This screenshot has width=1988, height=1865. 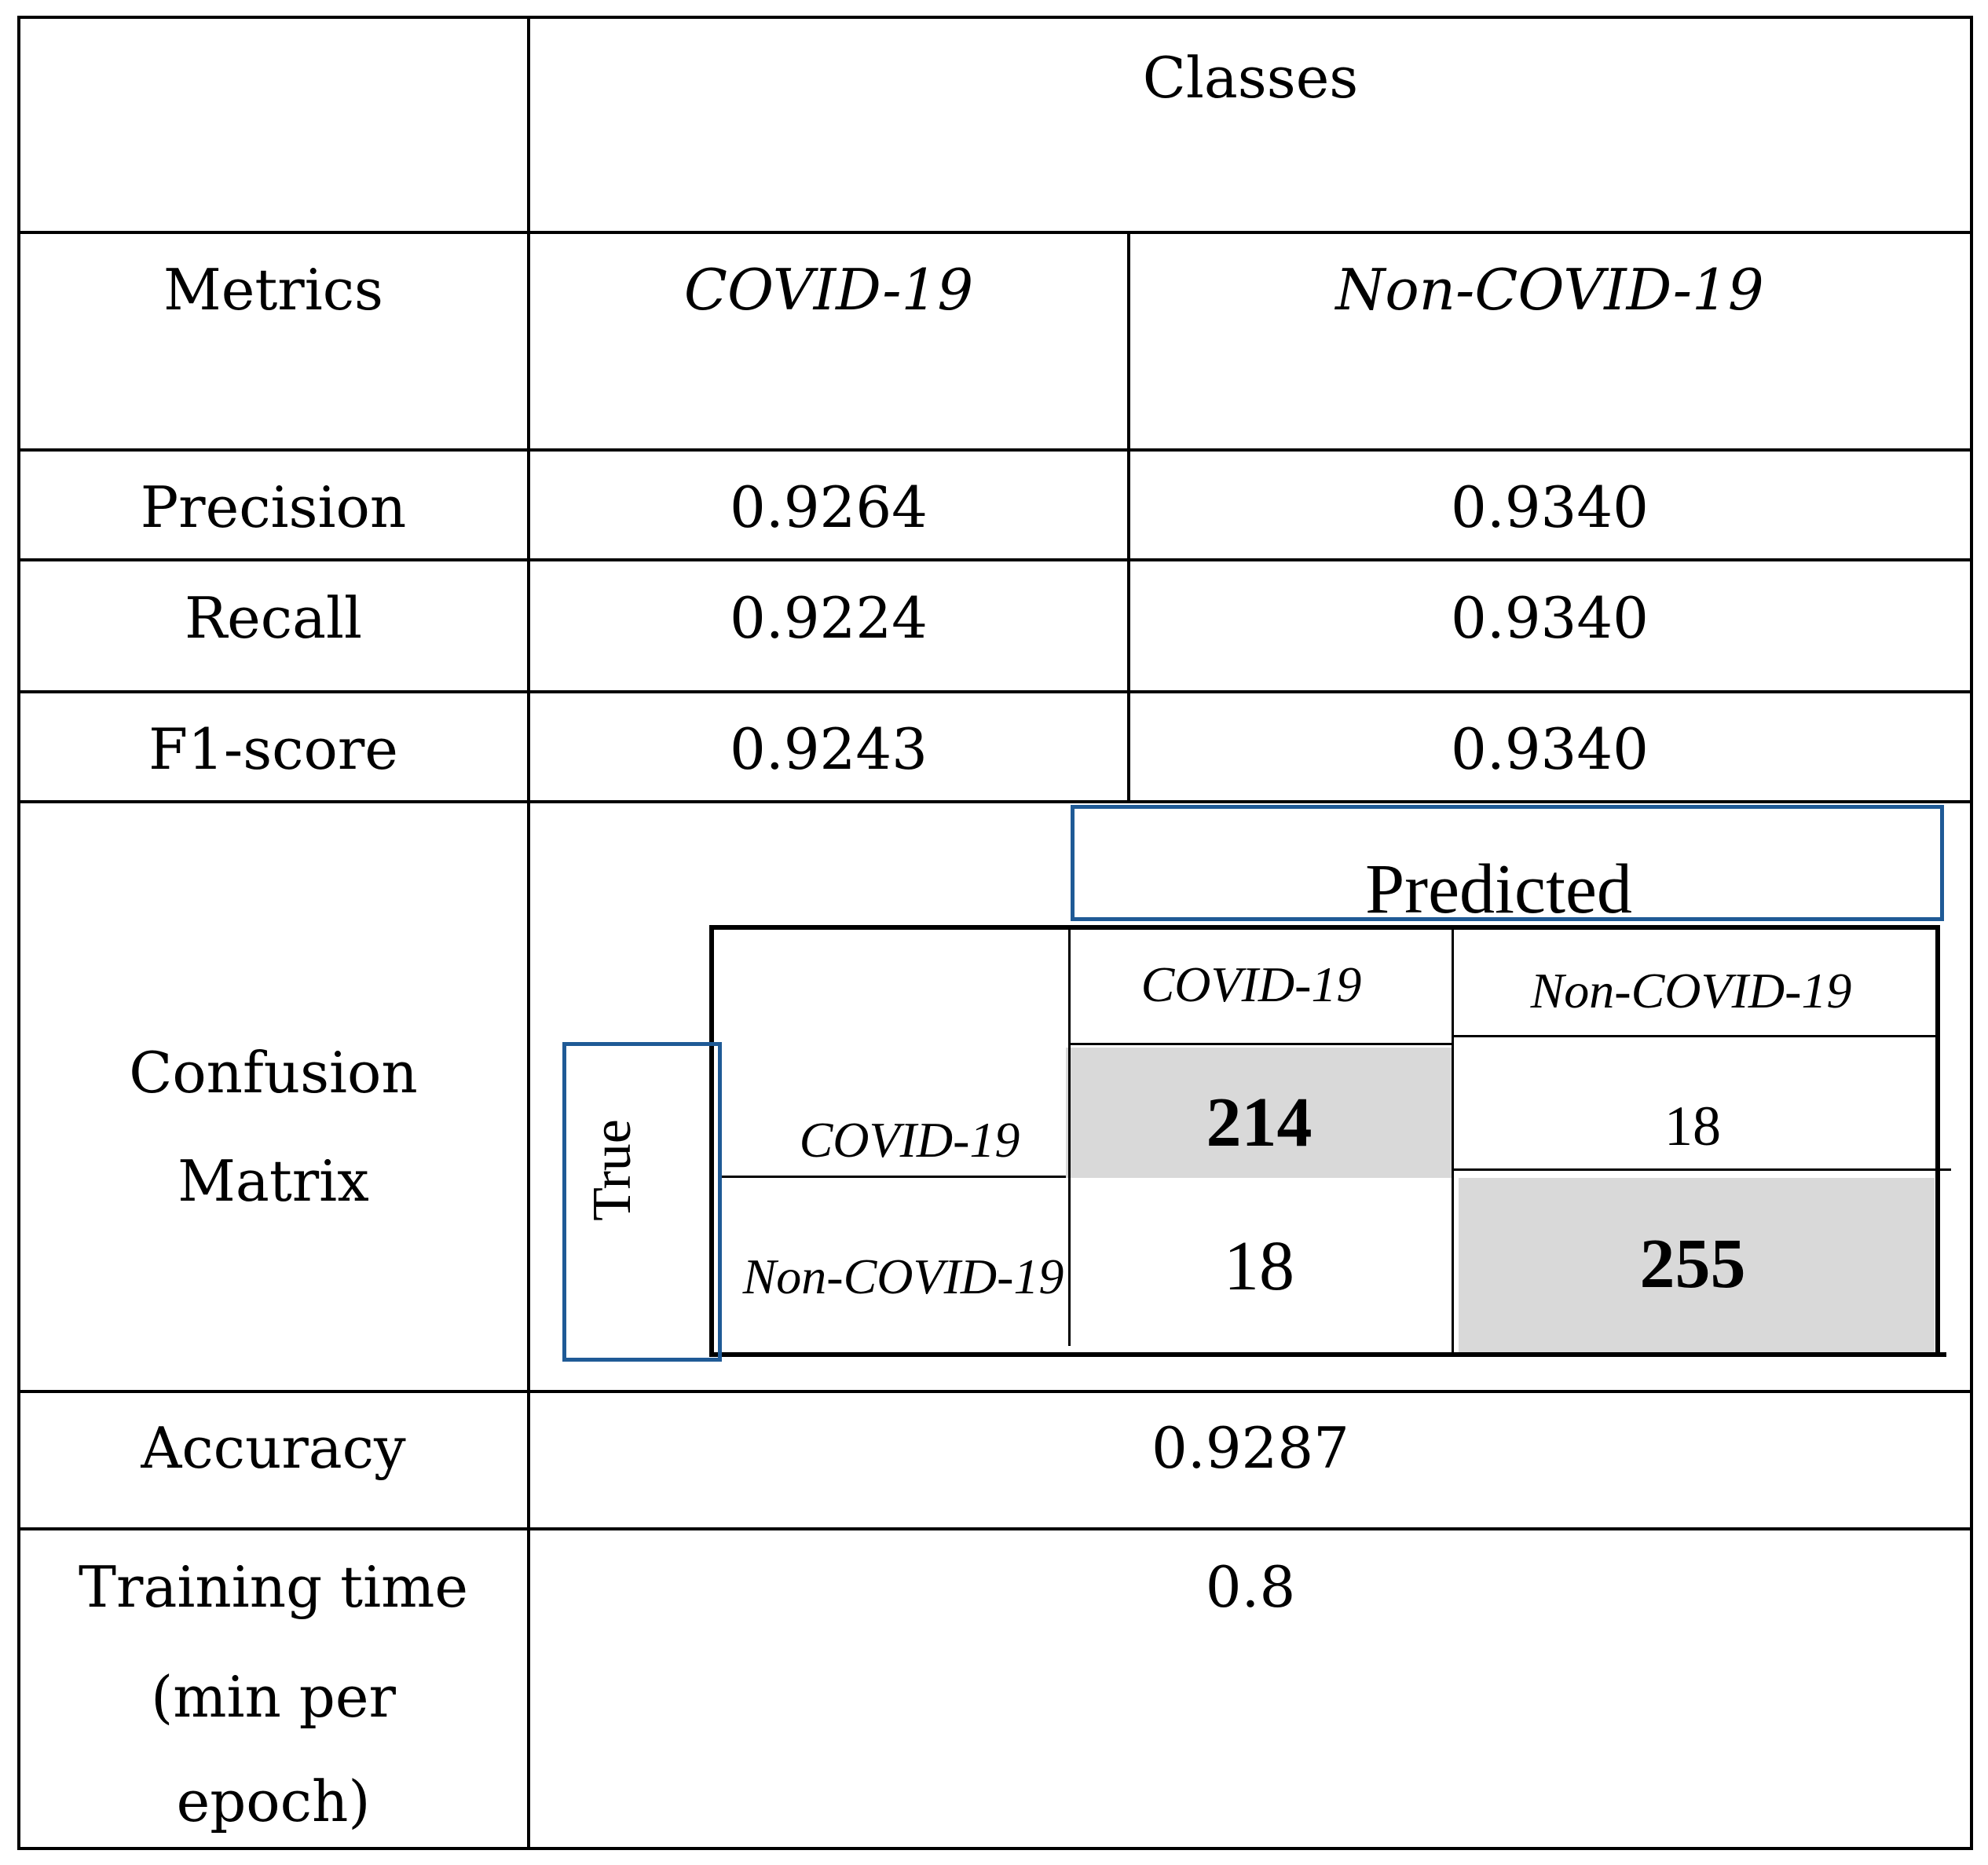 I want to click on non-covid-column-header: Non-COVID-19, so click(x=1549, y=290).